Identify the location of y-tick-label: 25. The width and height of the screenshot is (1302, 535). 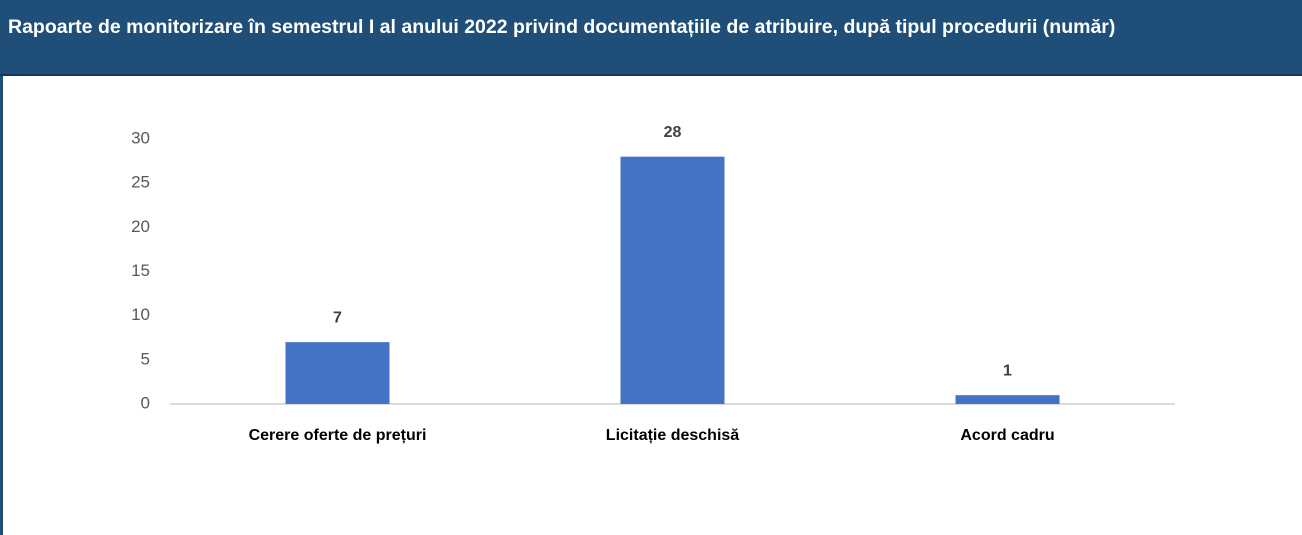
(140, 182).